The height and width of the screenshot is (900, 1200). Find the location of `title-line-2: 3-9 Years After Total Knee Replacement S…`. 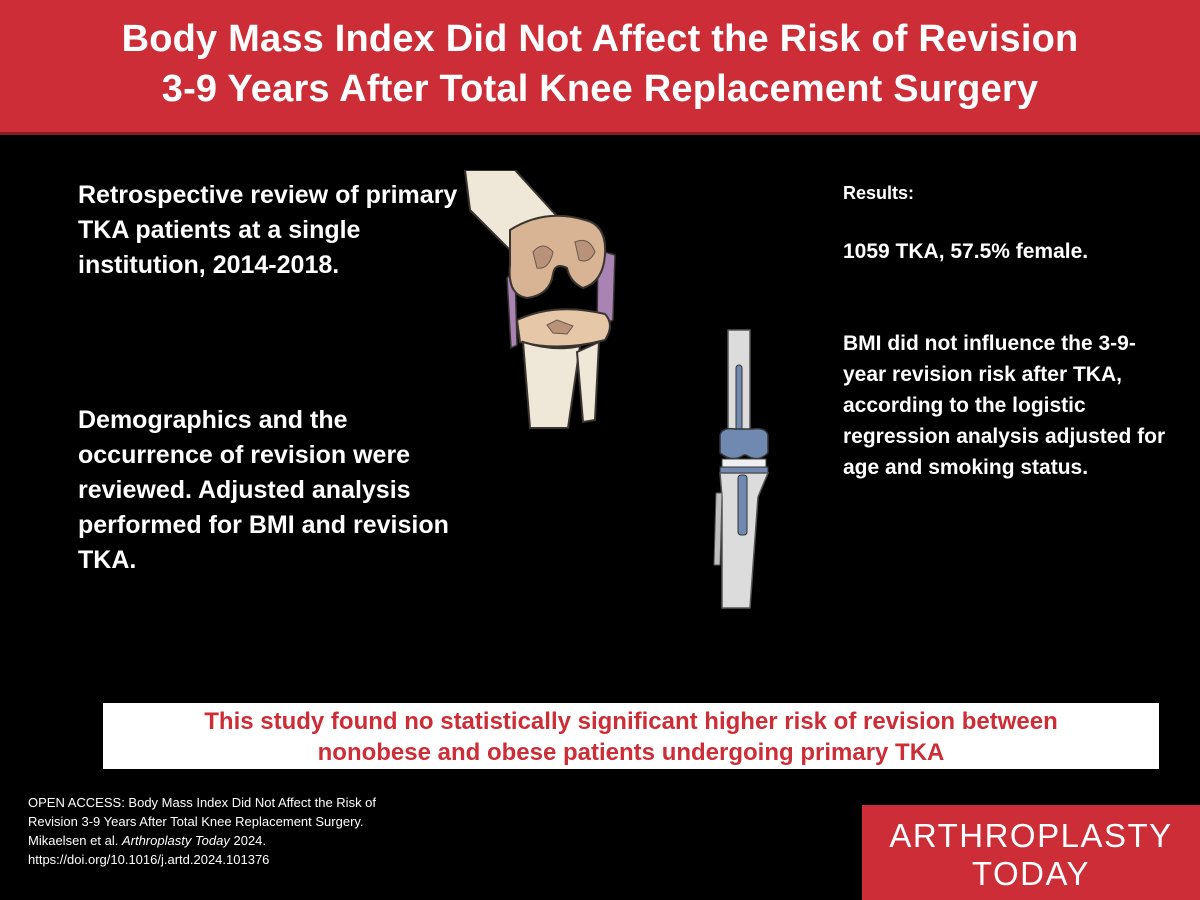

title-line-2: 3-9 Years After Total Knee Replacement S… is located at coordinates (600, 89).